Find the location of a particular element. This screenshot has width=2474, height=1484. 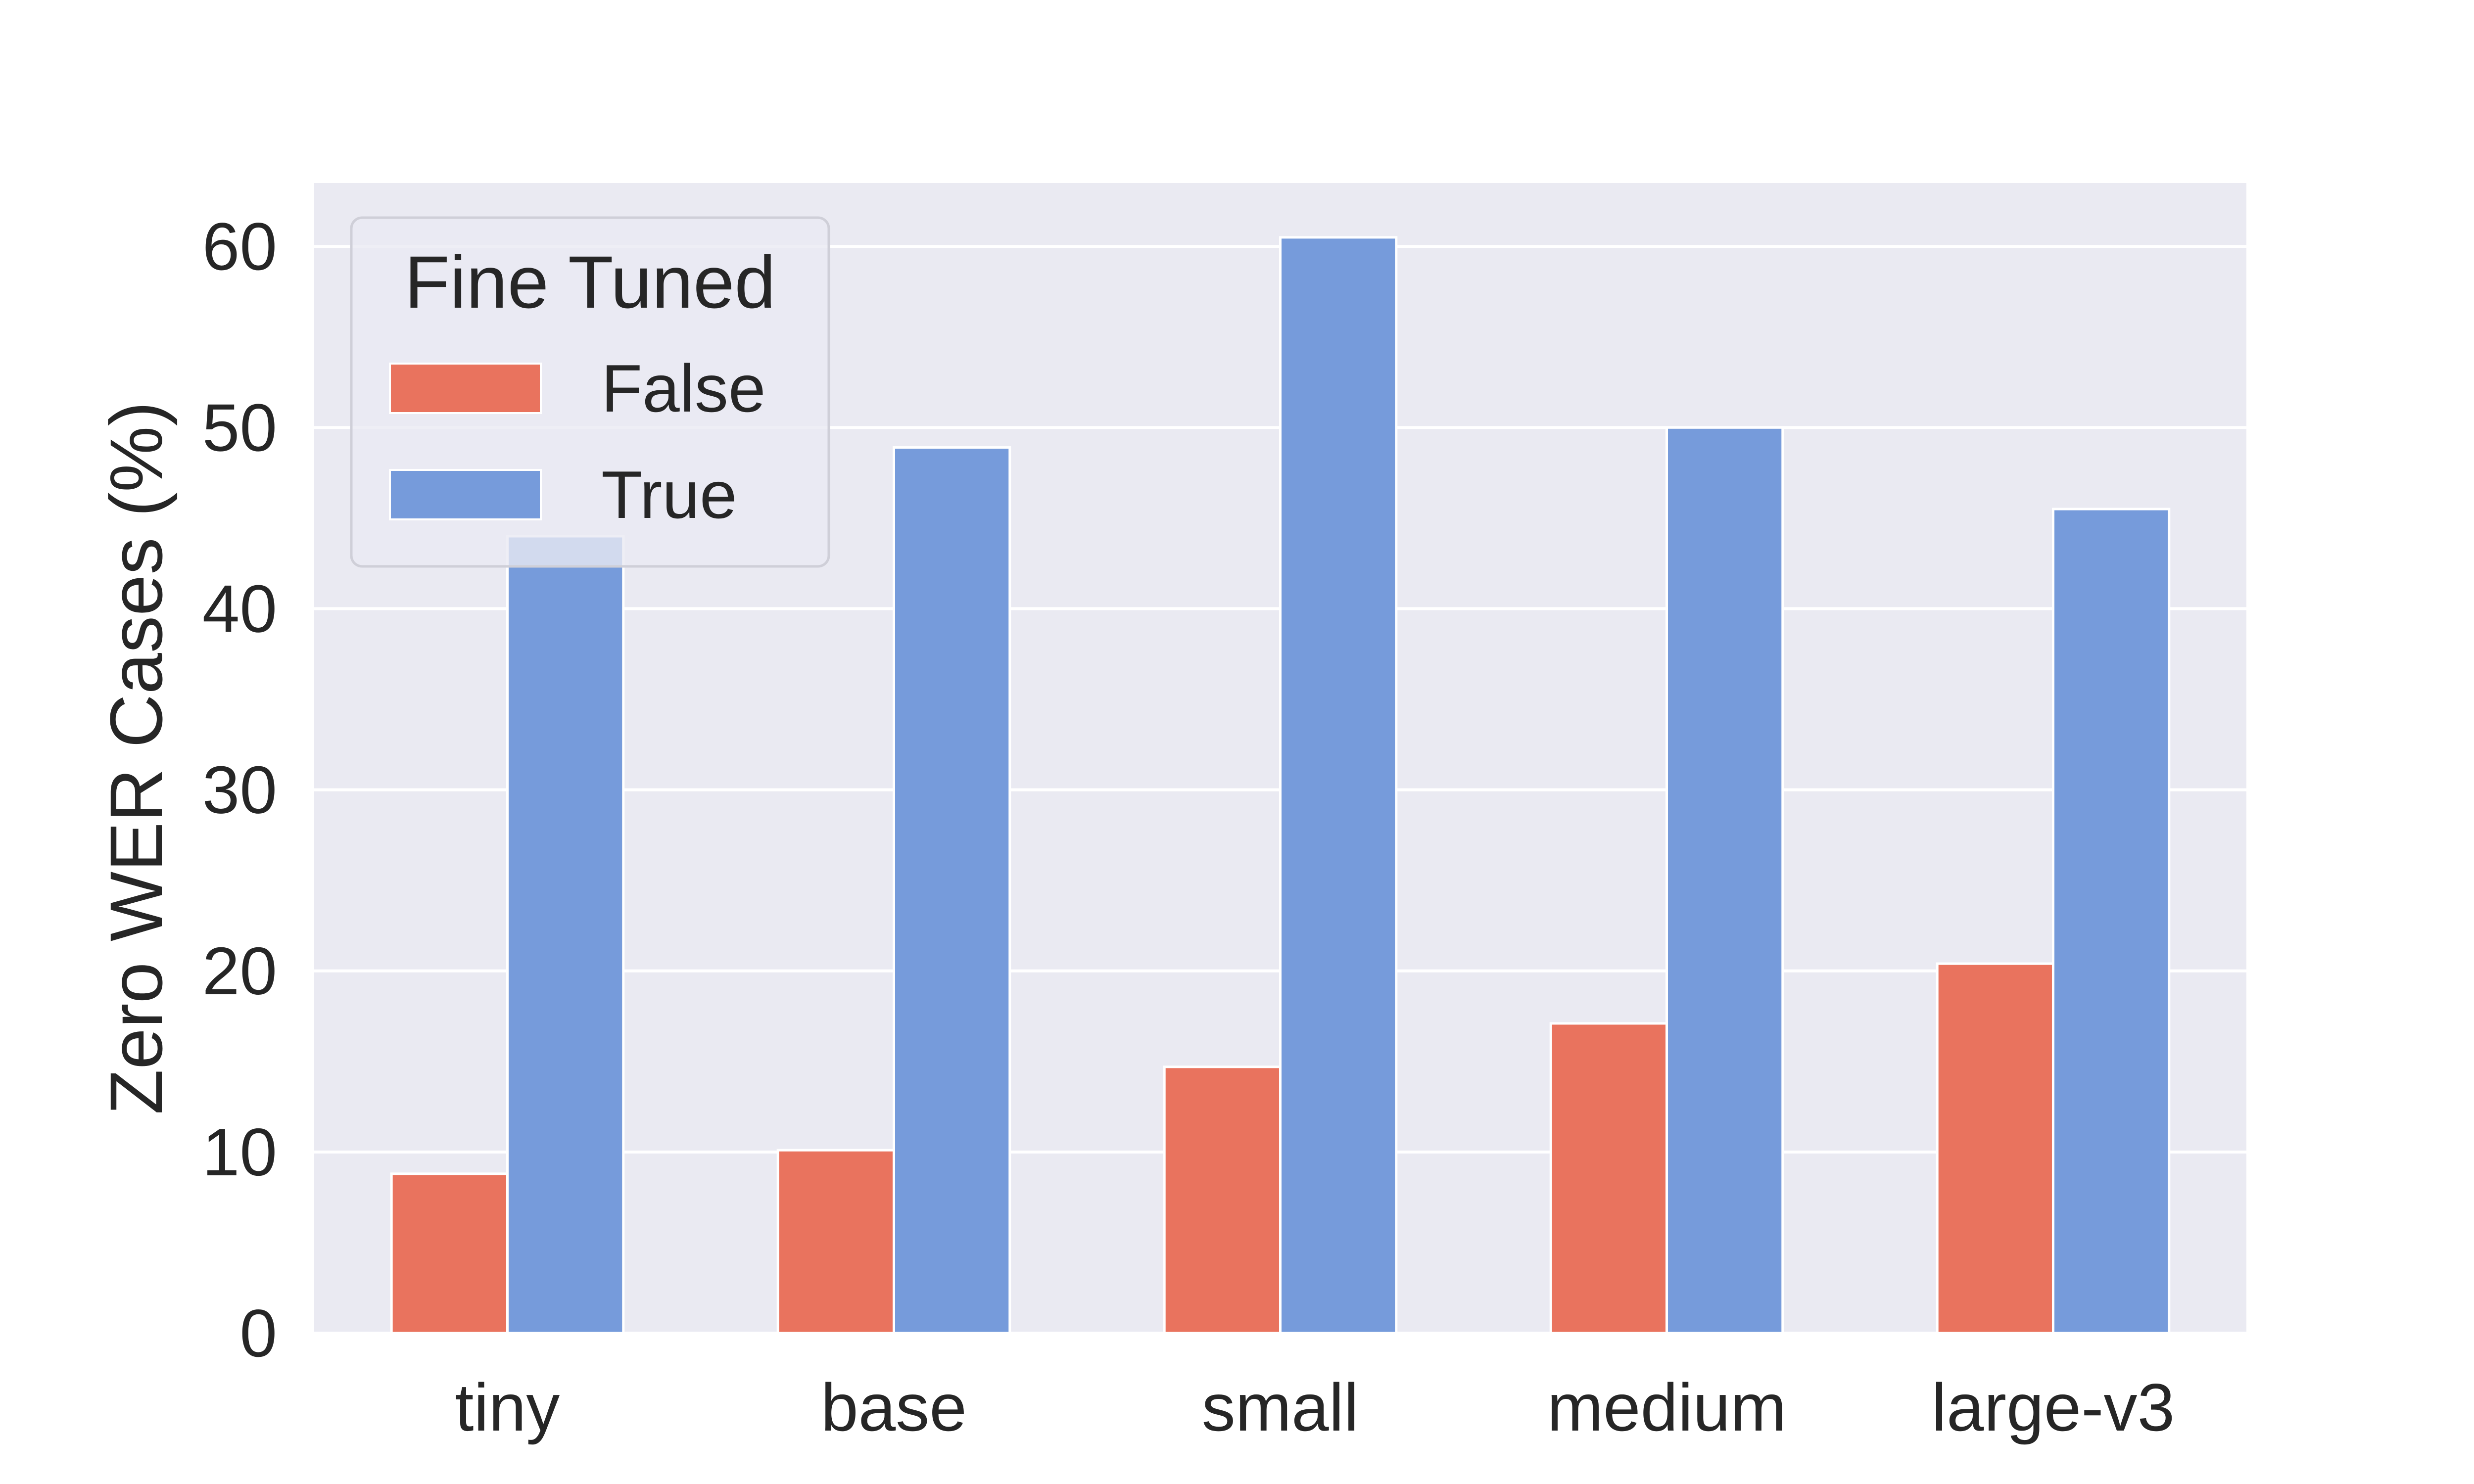

y-tick-label-10: 10 is located at coordinates (240, 1152).